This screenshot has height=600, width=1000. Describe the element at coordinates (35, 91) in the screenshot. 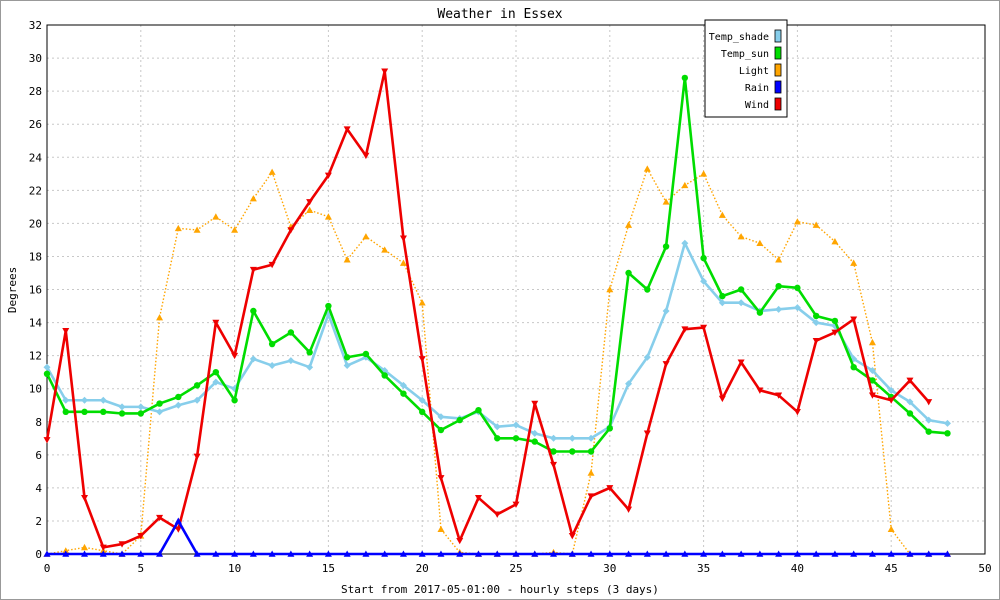

I see `y-tick-label: 28` at that location.